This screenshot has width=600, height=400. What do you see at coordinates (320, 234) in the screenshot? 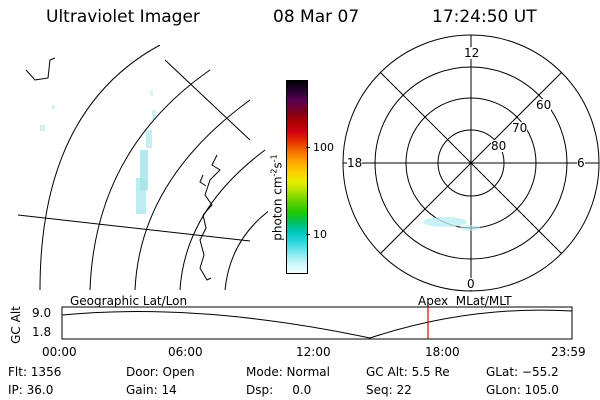
I see `colorbar-tick-label: 10` at bounding box center [320, 234].